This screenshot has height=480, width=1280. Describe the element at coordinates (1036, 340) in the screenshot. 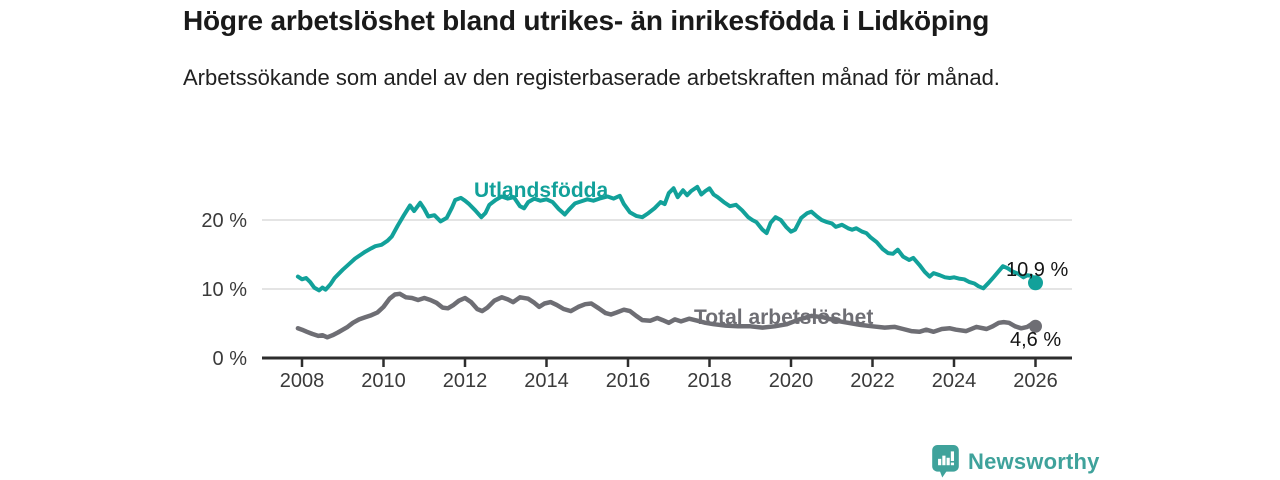

I see `end-value-label-total: 4,6 %` at that location.